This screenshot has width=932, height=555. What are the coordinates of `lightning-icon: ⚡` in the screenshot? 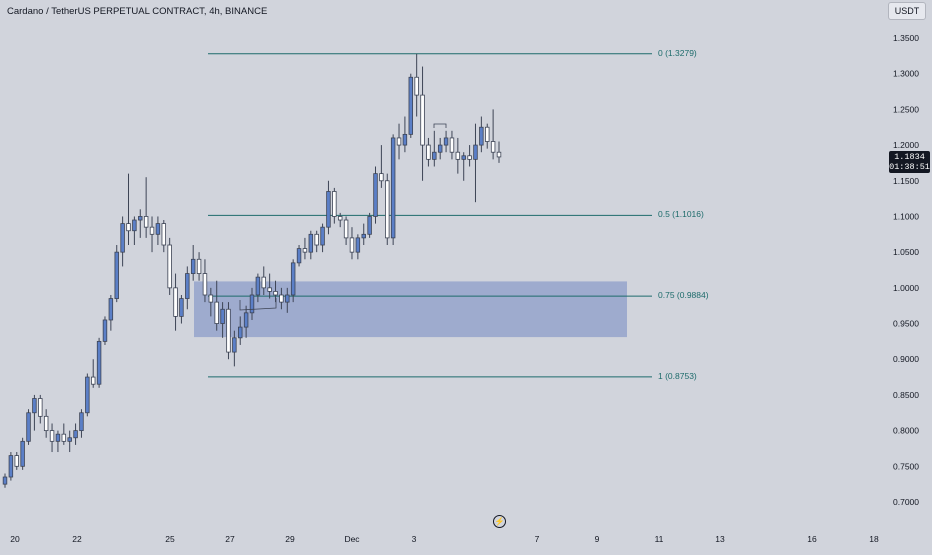 It's located at (499, 521).